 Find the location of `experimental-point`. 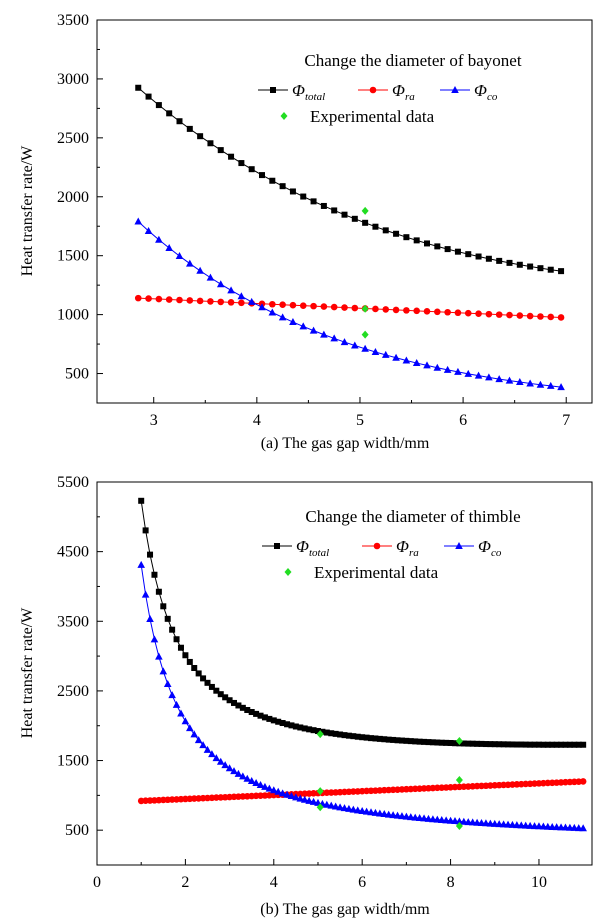

experimental-point is located at coordinates (459, 741).